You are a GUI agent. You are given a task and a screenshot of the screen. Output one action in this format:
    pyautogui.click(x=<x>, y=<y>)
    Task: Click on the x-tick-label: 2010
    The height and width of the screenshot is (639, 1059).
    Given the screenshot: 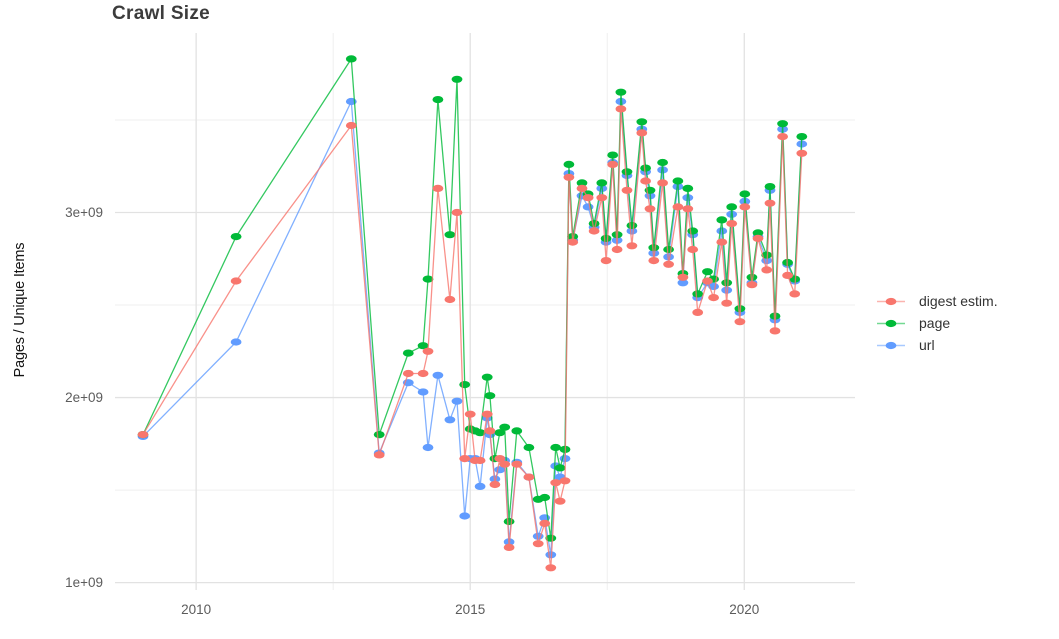 What is the action you would take?
    pyautogui.click(x=196, y=609)
    